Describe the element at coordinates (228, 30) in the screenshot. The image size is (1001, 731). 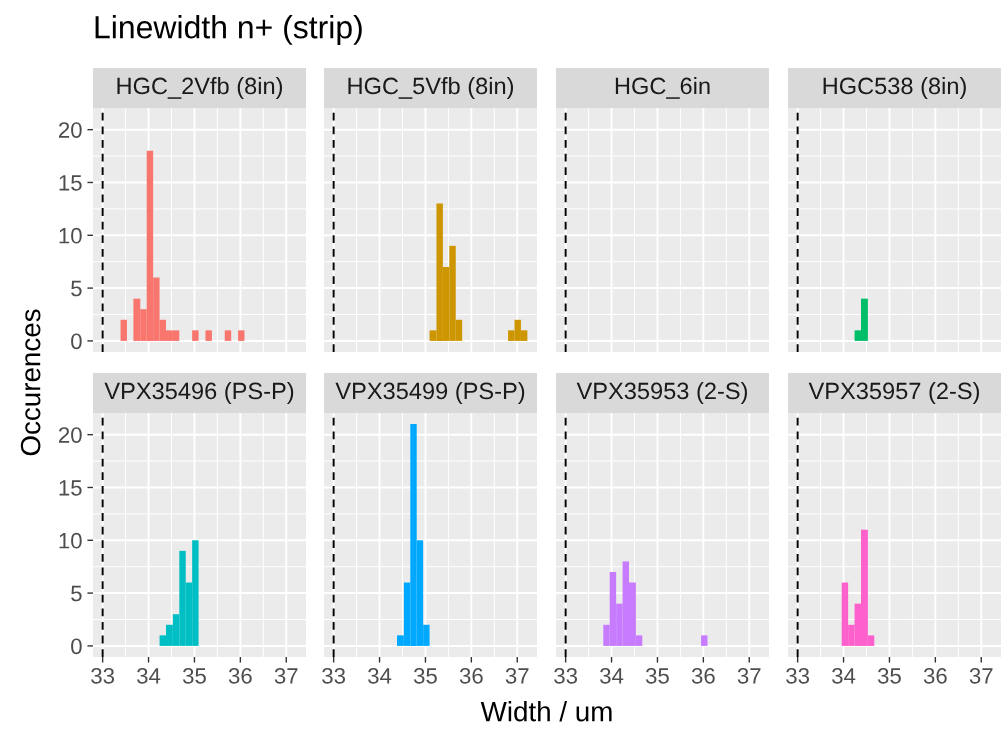
I see `text: Linewidth n+ (strip)` at that location.